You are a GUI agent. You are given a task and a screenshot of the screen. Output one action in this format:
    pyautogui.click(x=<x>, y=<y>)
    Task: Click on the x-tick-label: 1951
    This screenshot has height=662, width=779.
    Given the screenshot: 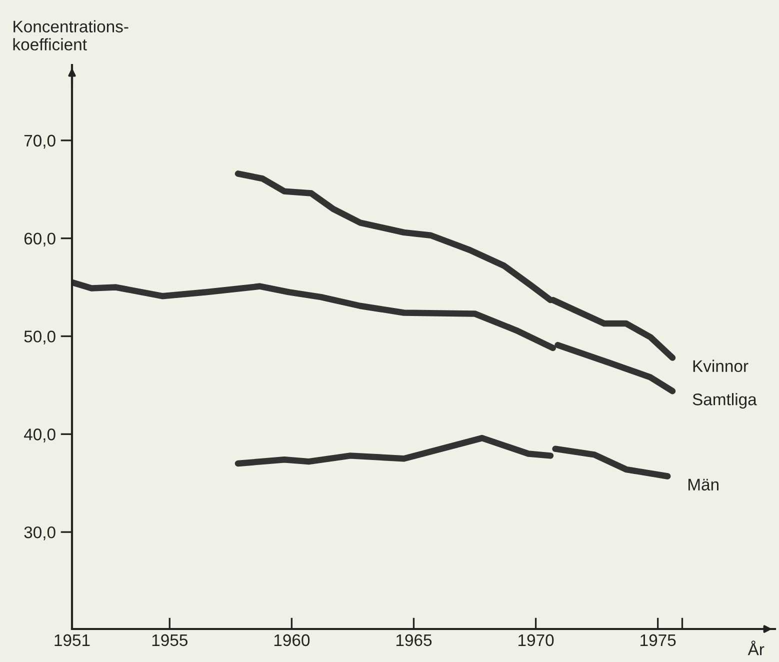 What is the action you would take?
    pyautogui.click(x=72, y=640)
    